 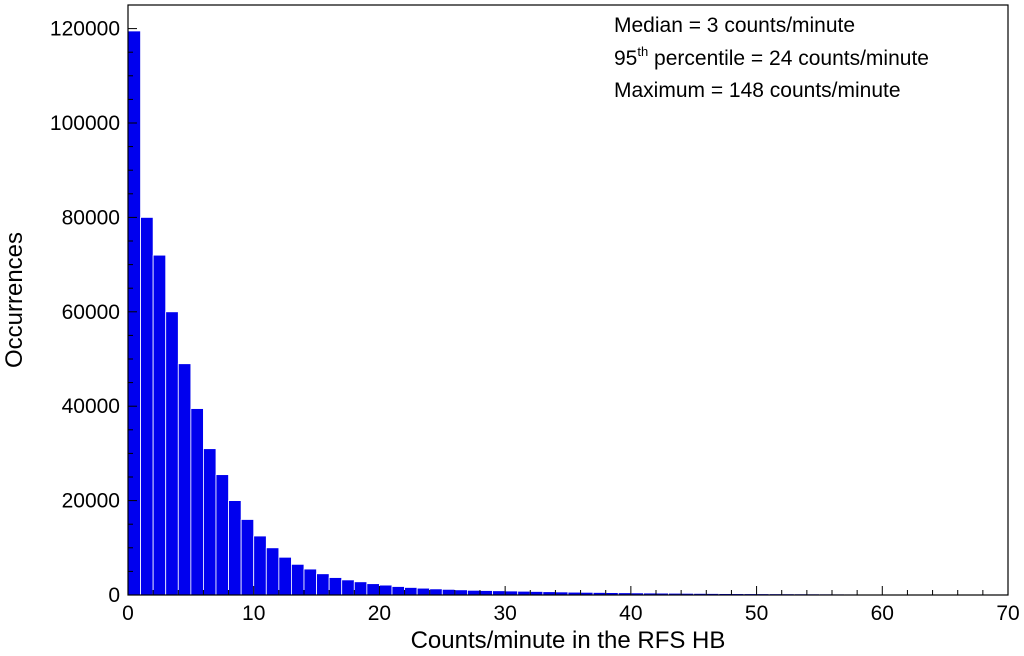 What do you see at coordinates (85, 123) in the screenshot?
I see `y-tick-label: 100000` at bounding box center [85, 123].